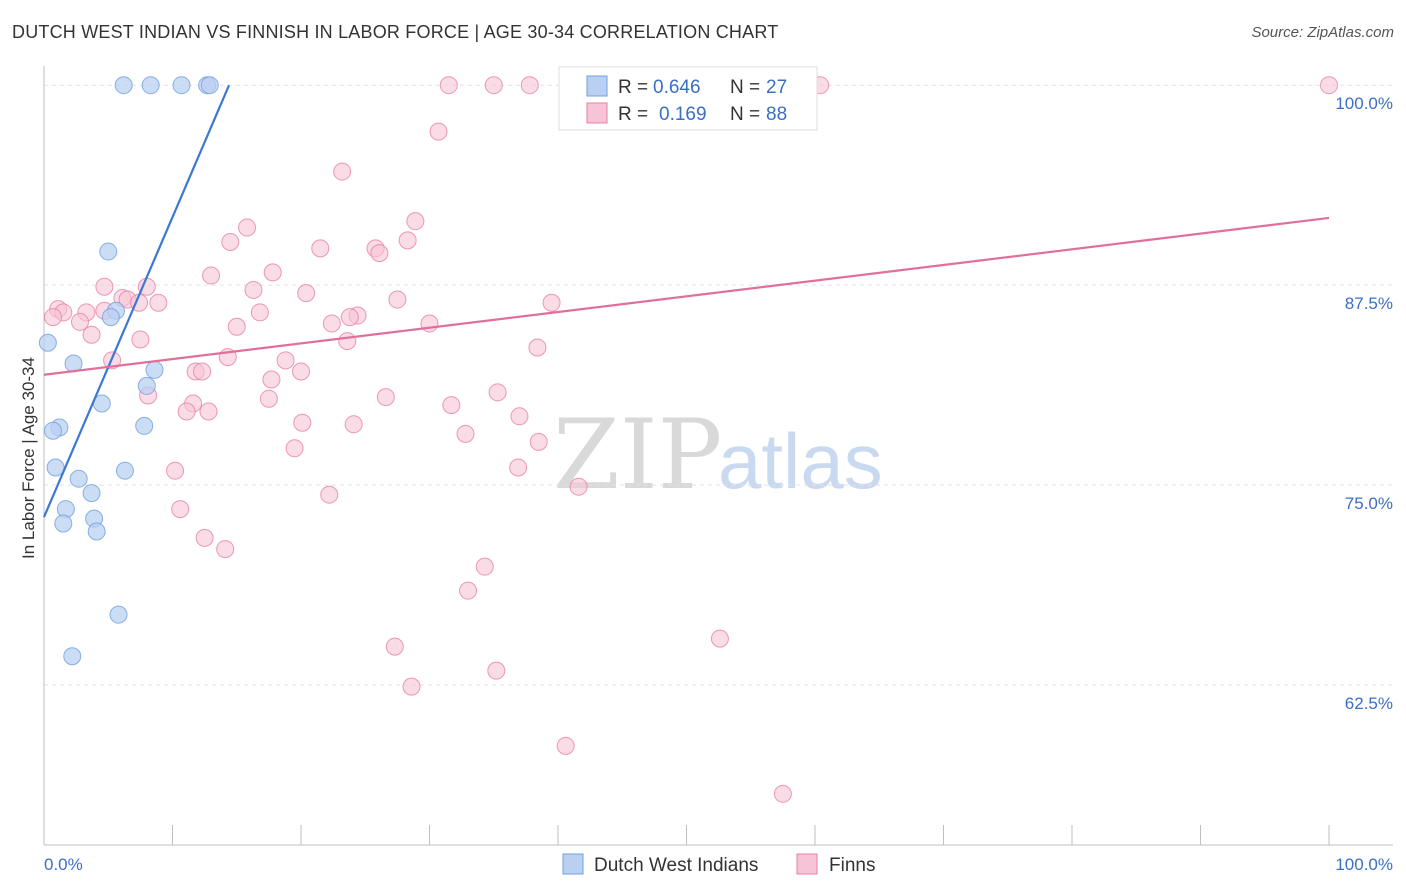 The height and width of the screenshot is (892, 1406). I want to click on legend-swatch-dutch, so click(597, 86).